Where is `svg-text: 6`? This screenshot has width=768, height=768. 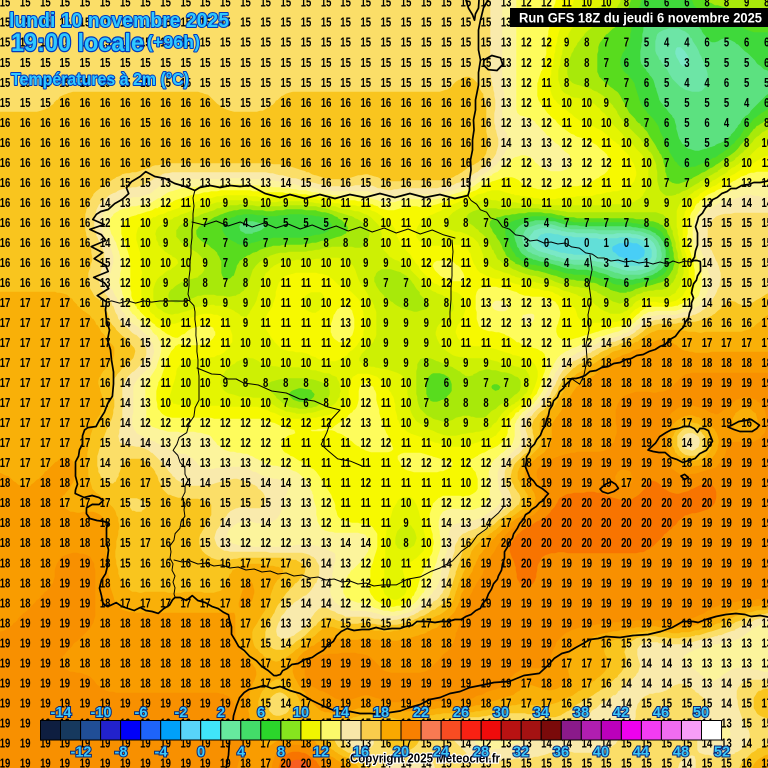
svg-text: 6 is located at coordinates (526, 264).